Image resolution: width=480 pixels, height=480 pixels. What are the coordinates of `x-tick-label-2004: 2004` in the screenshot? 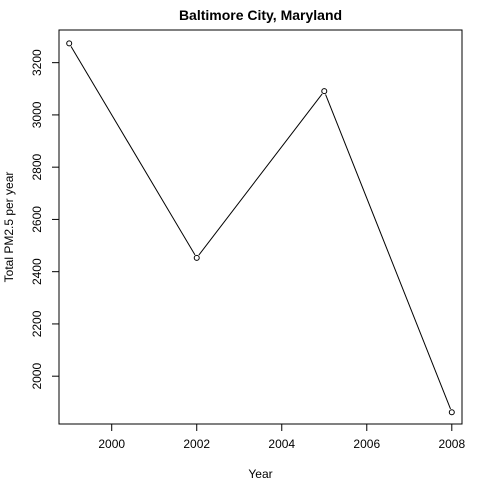 It's located at (281, 444).